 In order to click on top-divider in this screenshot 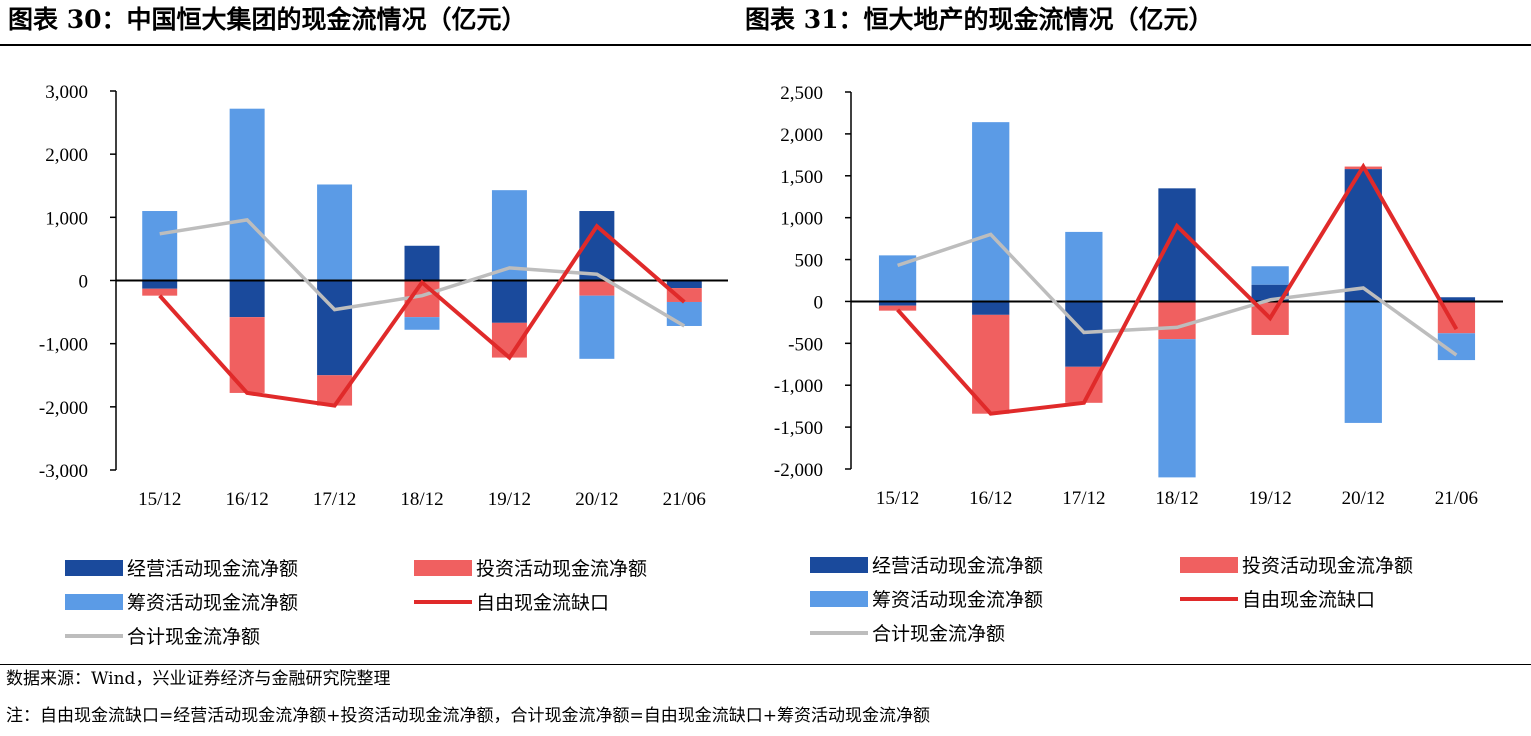, I will do `click(765, 45)`.